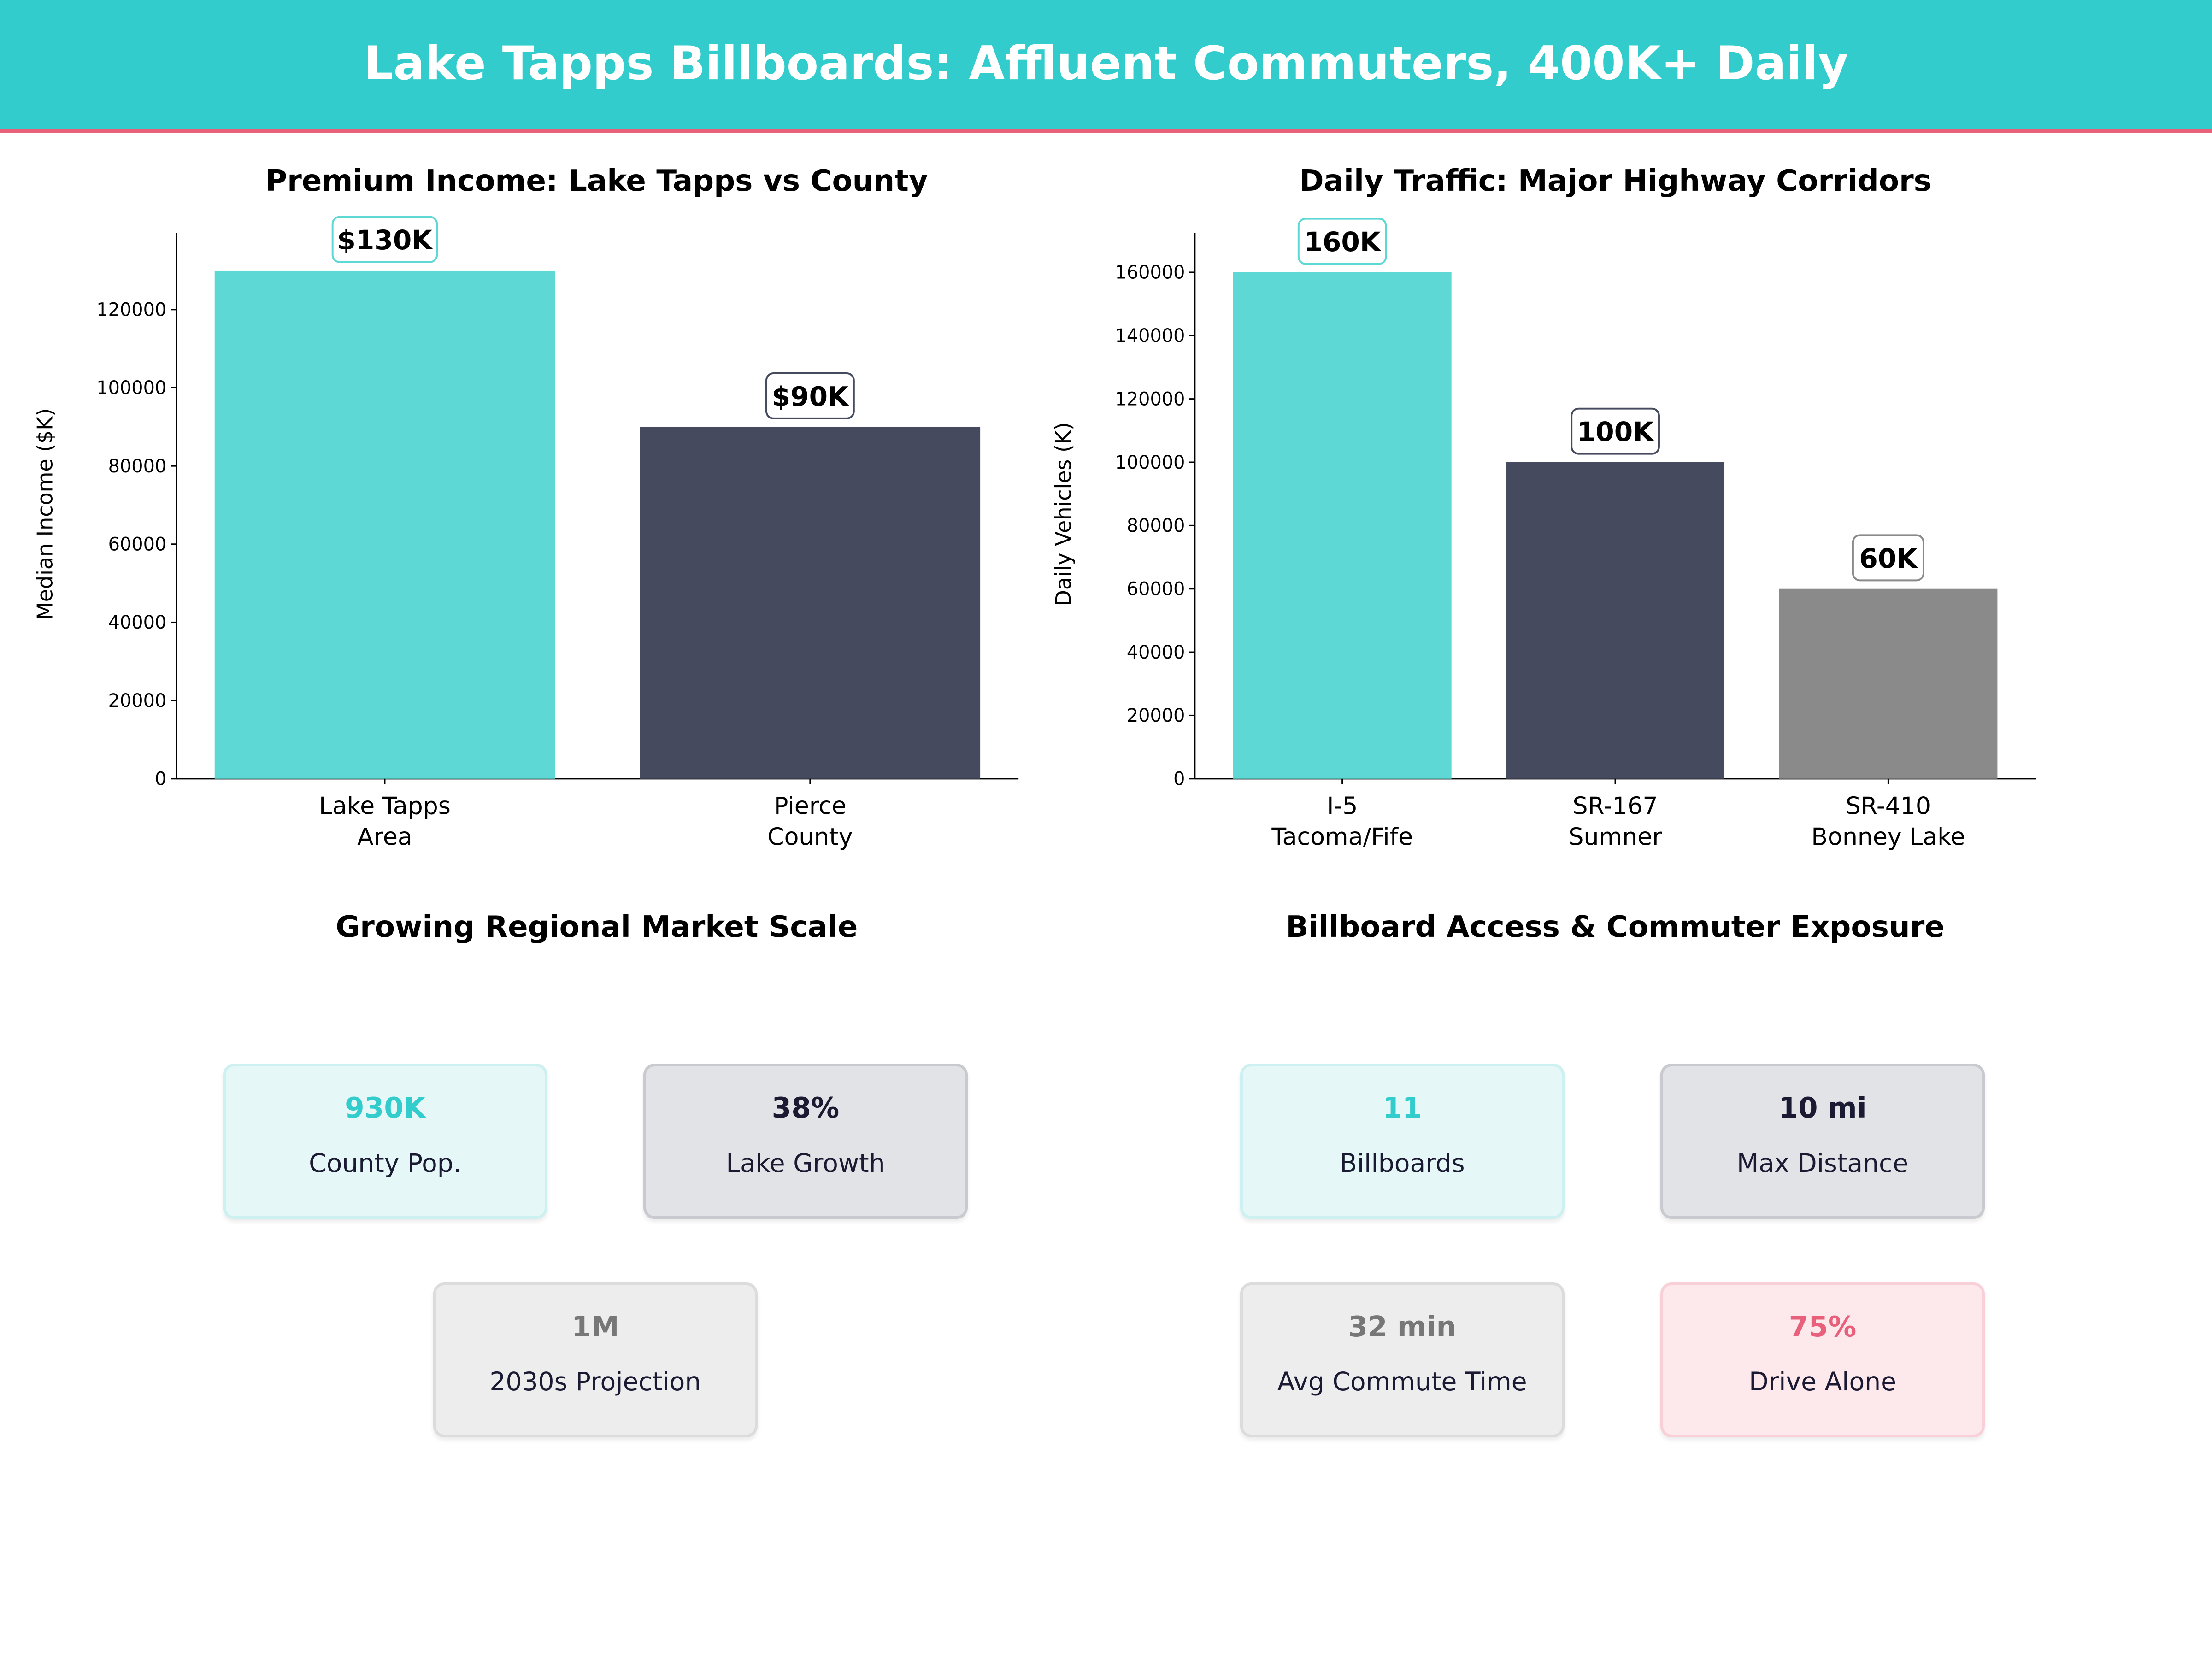 Image resolution: width=2212 pixels, height=1659 pixels. I want to click on card-label: Max Distance, so click(1822, 1163).